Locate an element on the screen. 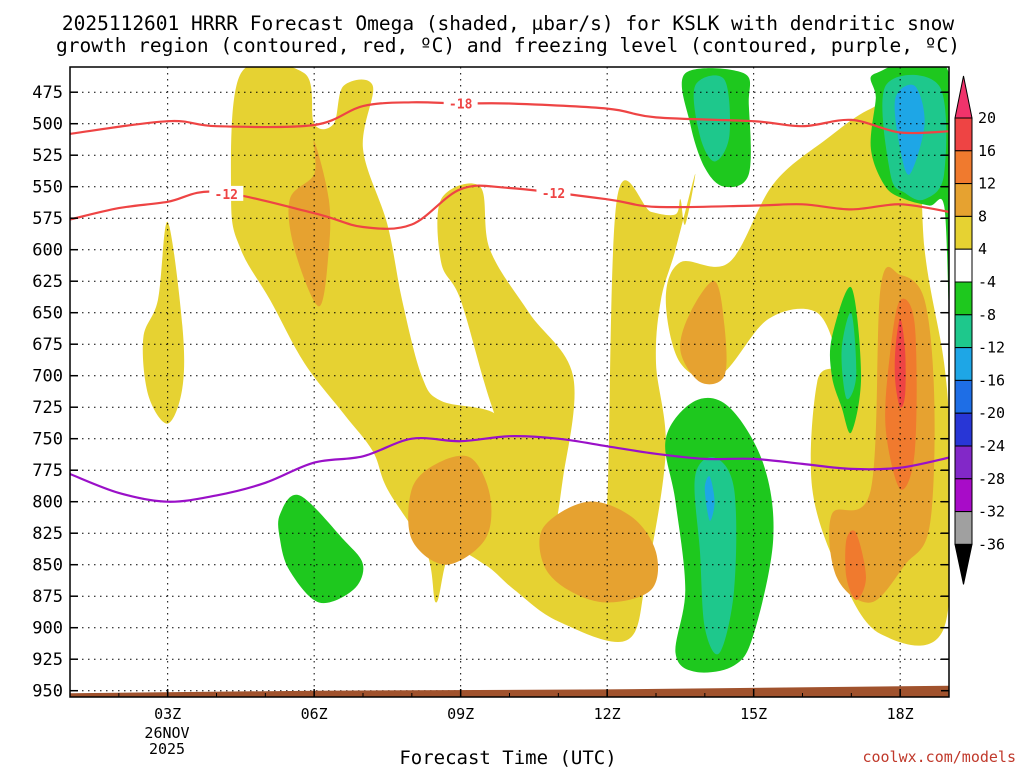  y-tick-label-9: 675 is located at coordinates (47, 345).